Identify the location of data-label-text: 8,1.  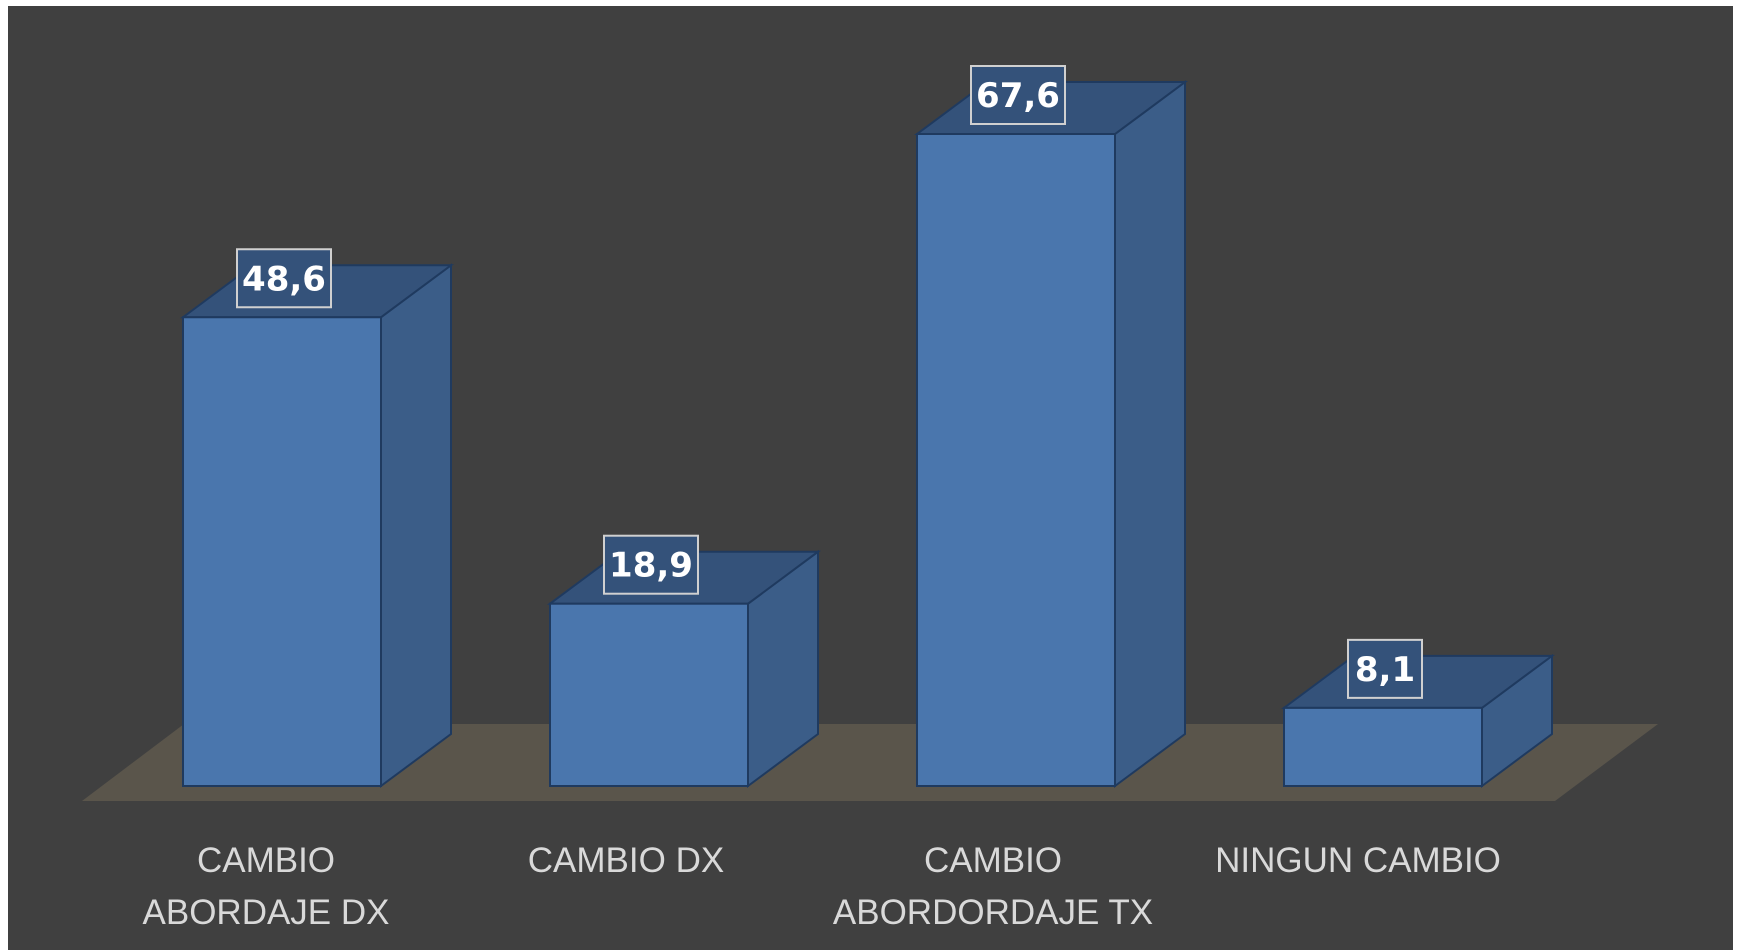
(1385, 670).